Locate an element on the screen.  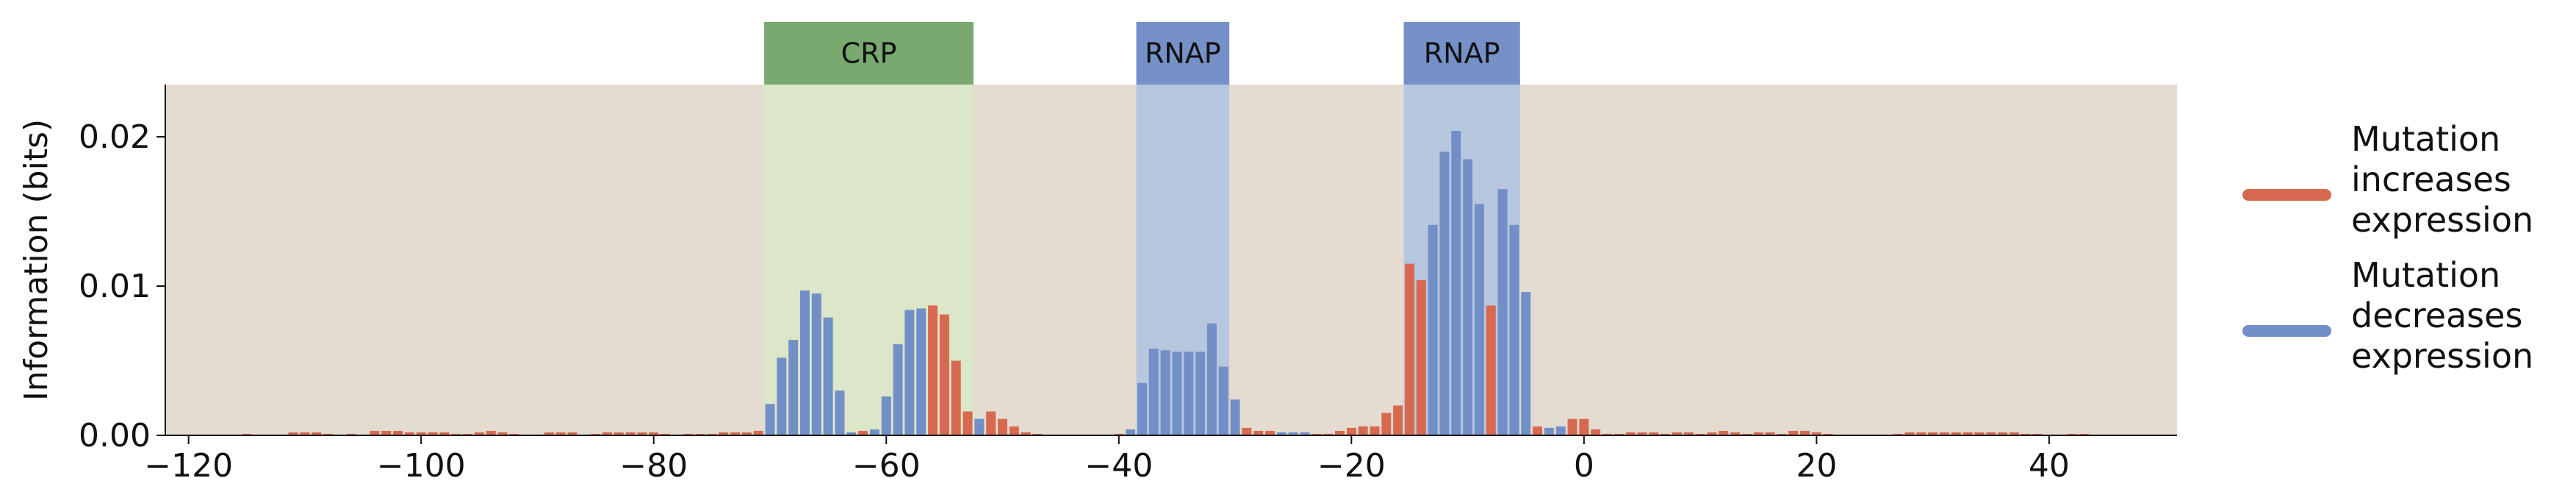
bar-increases-pos--109 is located at coordinates (317, 434).